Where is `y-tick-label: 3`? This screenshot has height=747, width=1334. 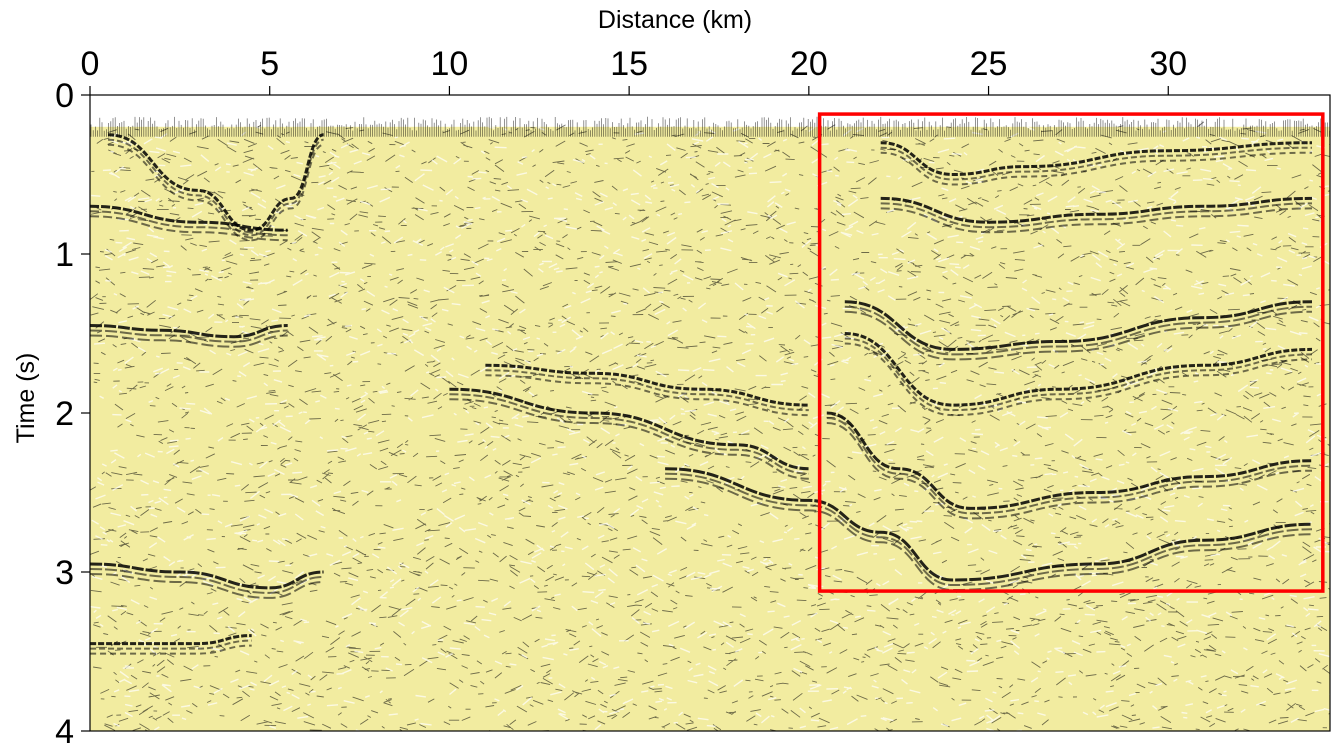 y-tick-label: 3 is located at coordinates (64, 573).